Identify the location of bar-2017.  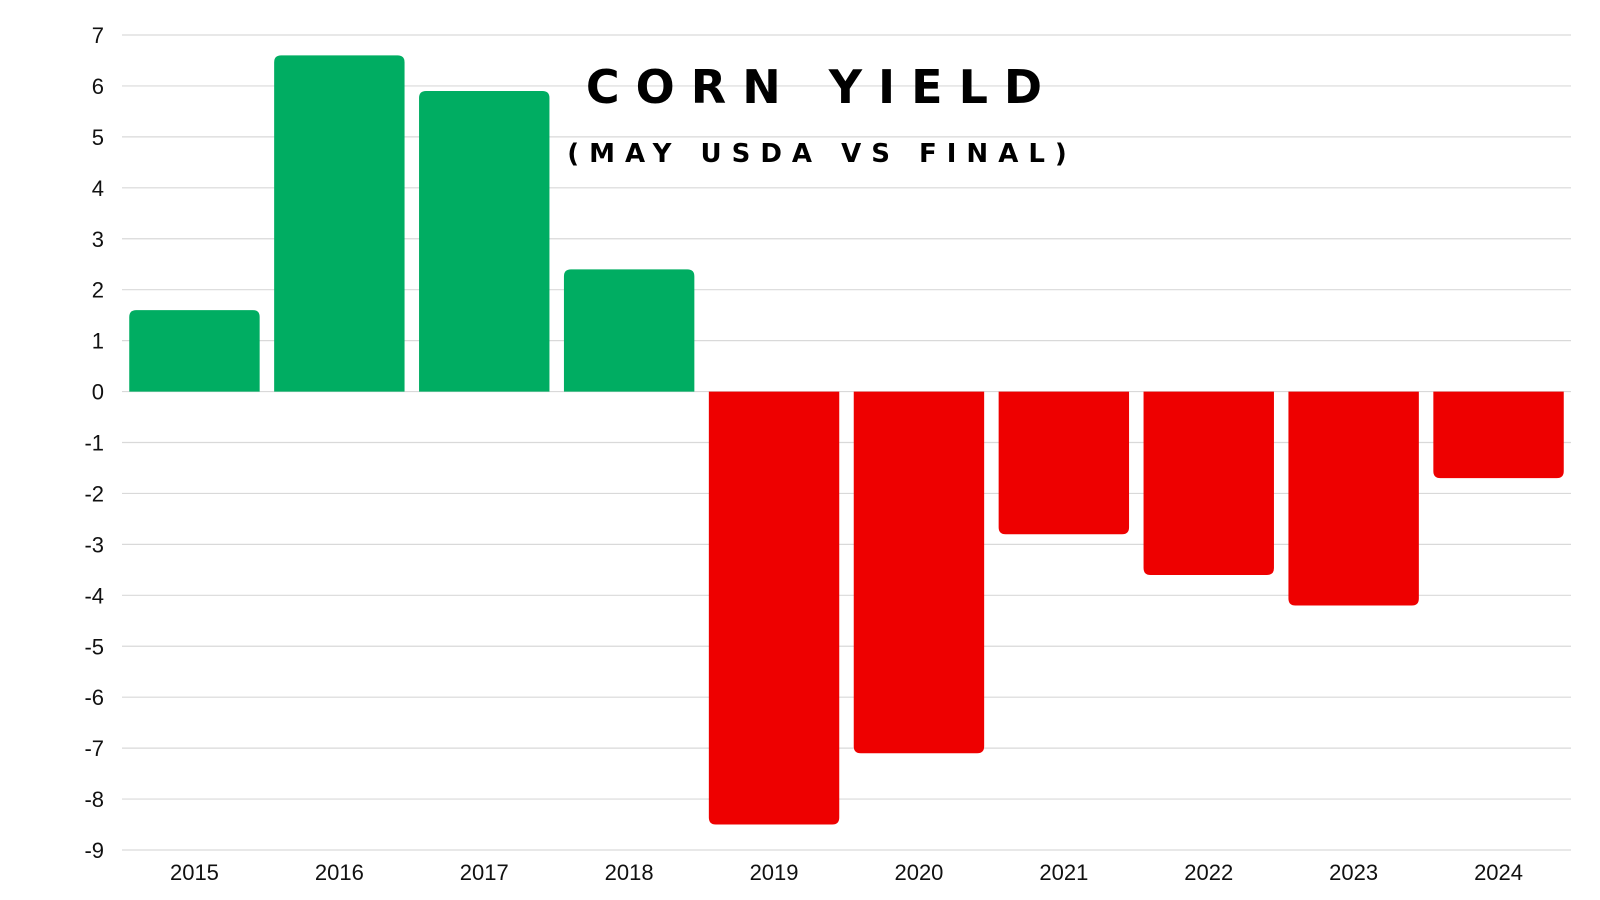
(484, 241).